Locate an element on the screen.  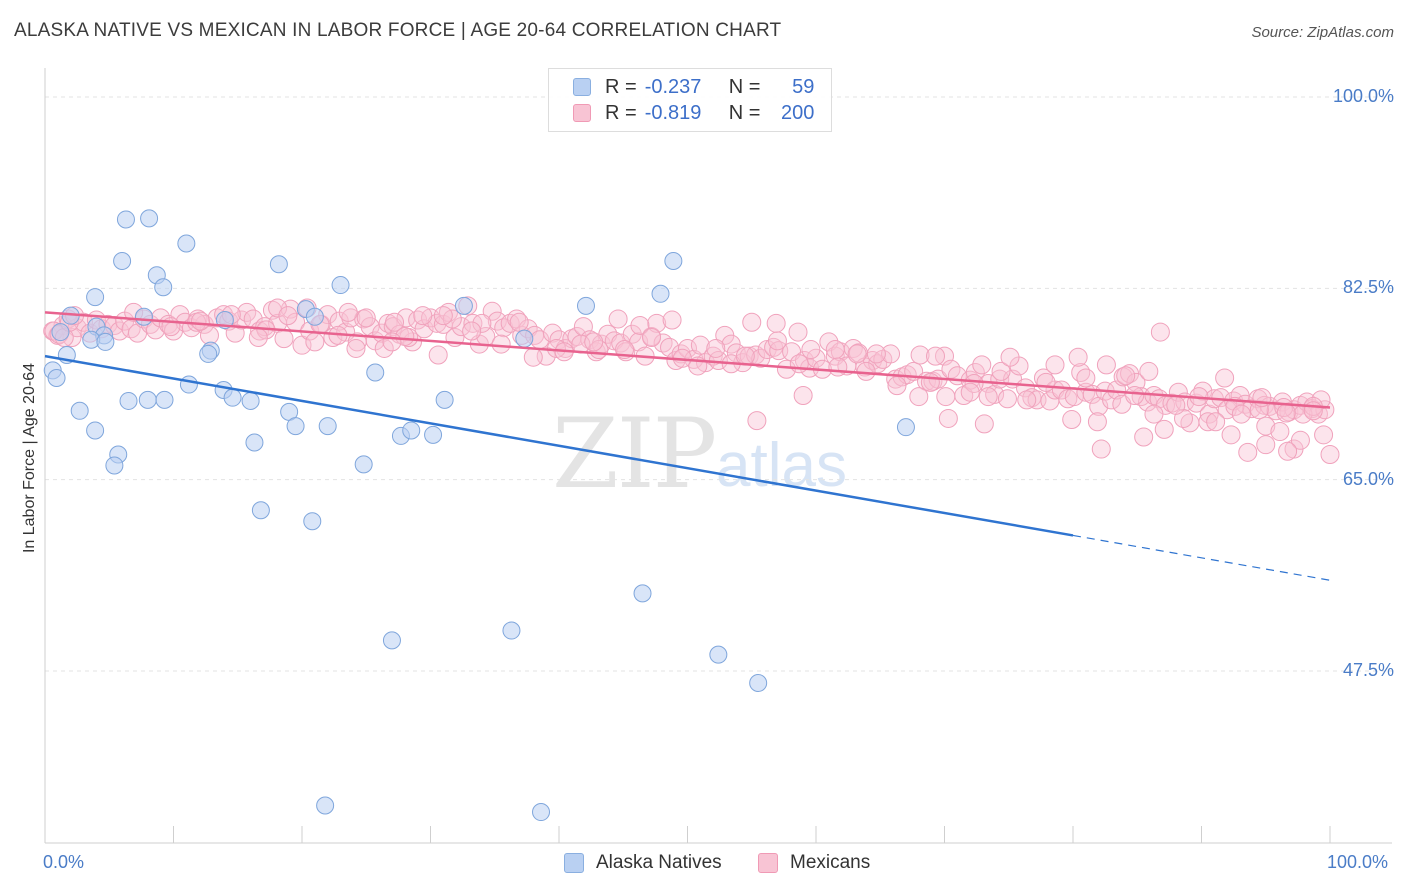
series-legend: Alaska Natives Mexicans is located at coordinates (703, 865).